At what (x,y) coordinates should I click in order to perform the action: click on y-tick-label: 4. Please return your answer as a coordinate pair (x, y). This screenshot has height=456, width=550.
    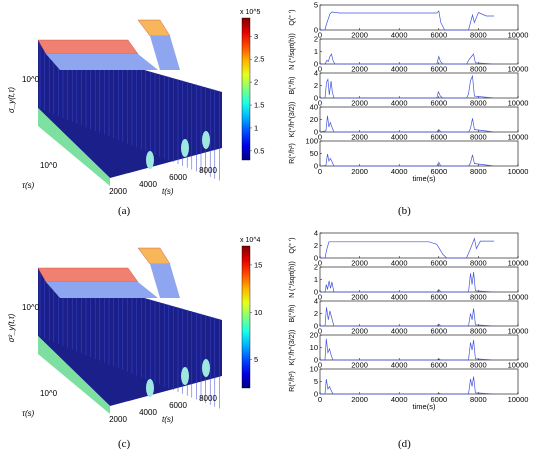
    Looking at the image, I should click on (316, 73).